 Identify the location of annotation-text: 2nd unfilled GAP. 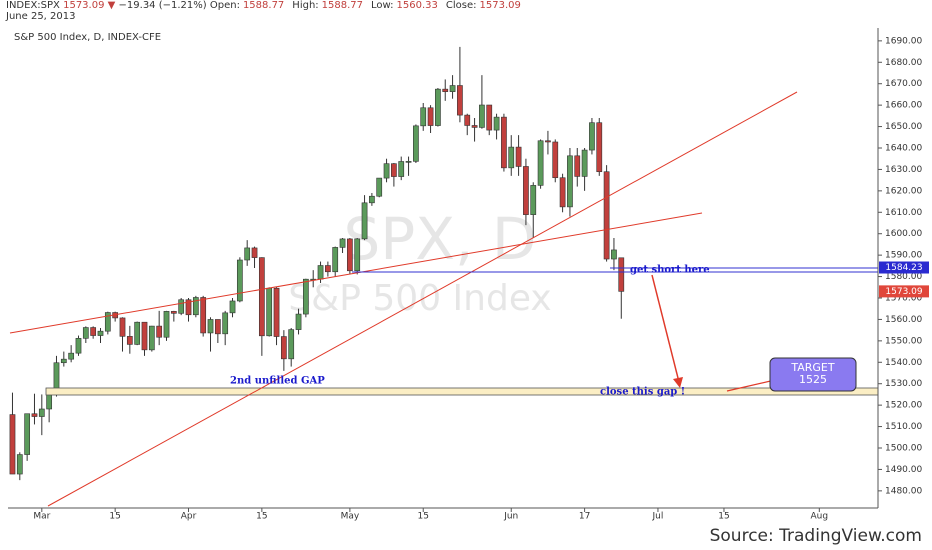
(277, 381).